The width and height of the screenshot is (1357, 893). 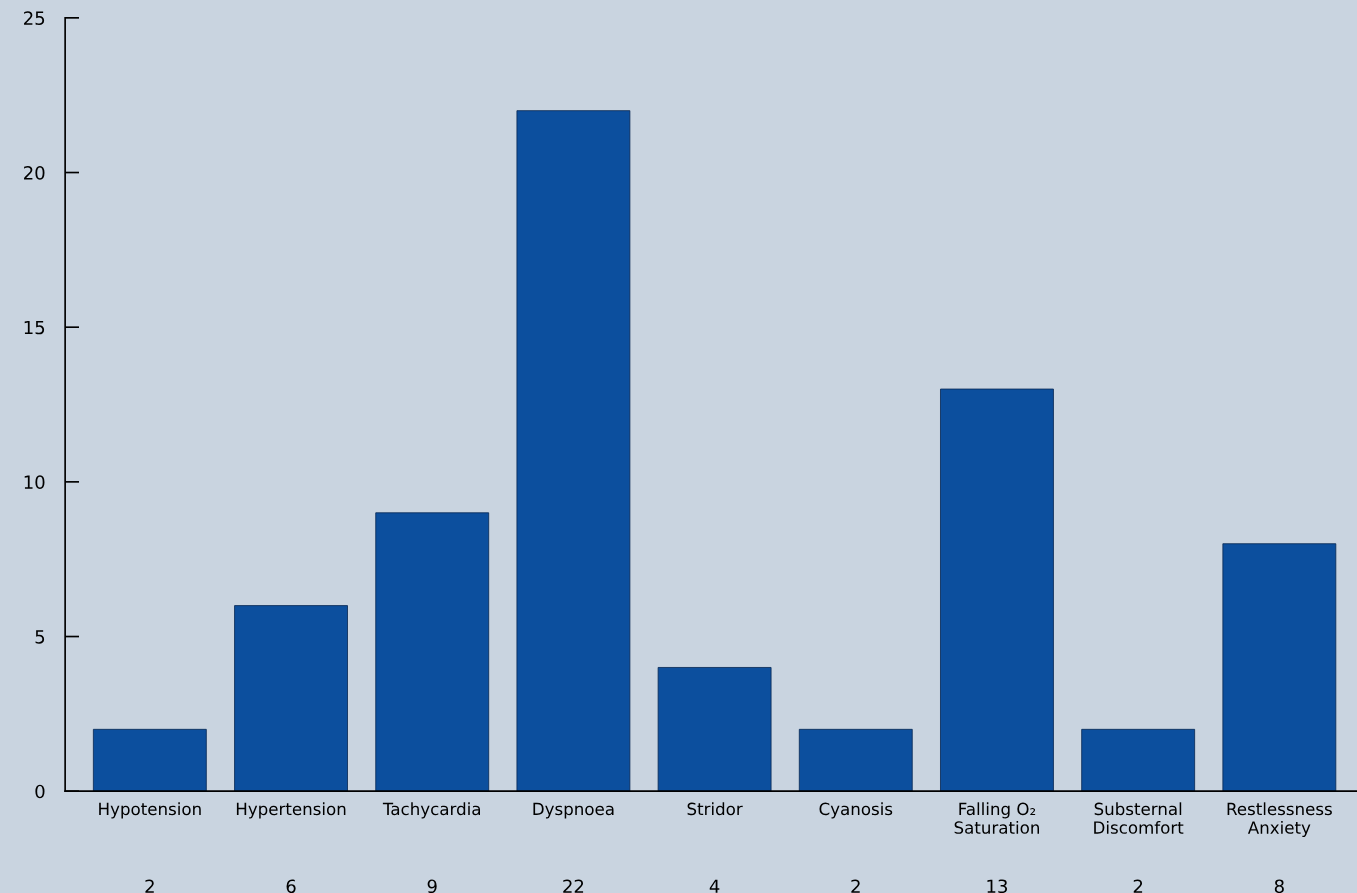 I want to click on x-tick-label: Restlessness Anxiety, so click(x=1279, y=820).